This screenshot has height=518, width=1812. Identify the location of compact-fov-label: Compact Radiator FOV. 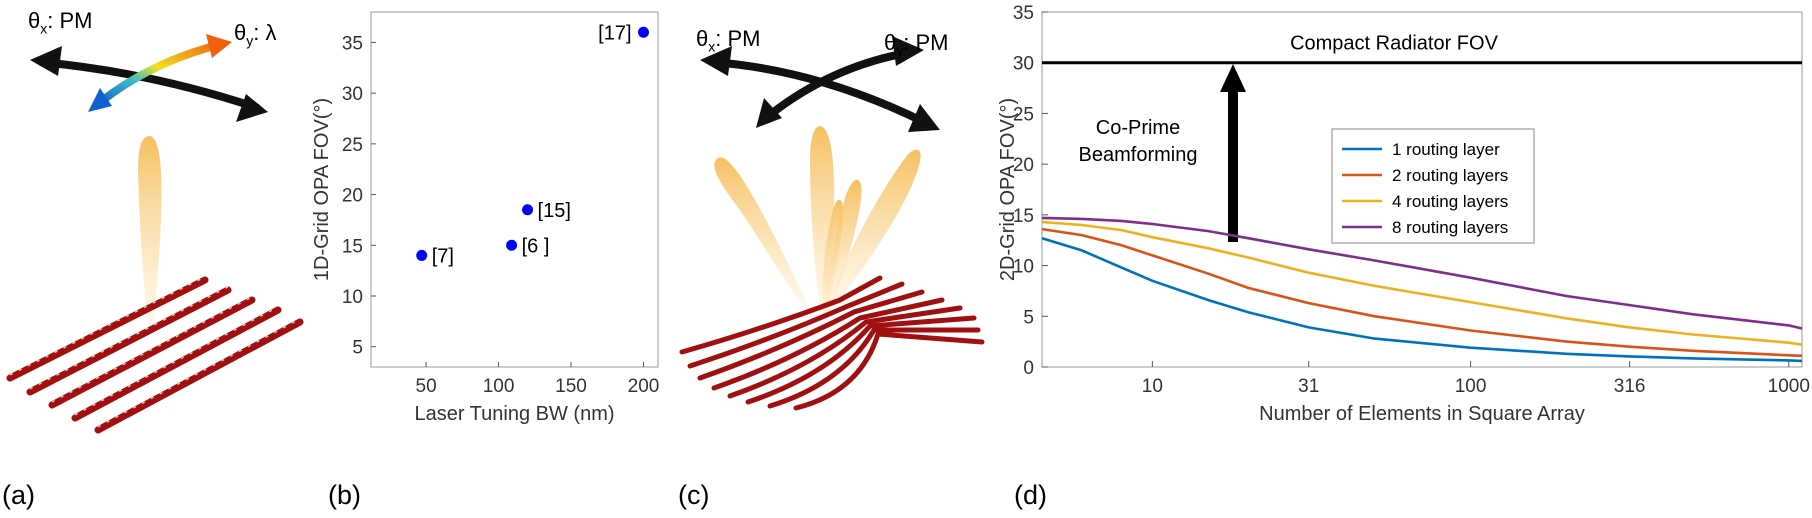
(1394, 44).